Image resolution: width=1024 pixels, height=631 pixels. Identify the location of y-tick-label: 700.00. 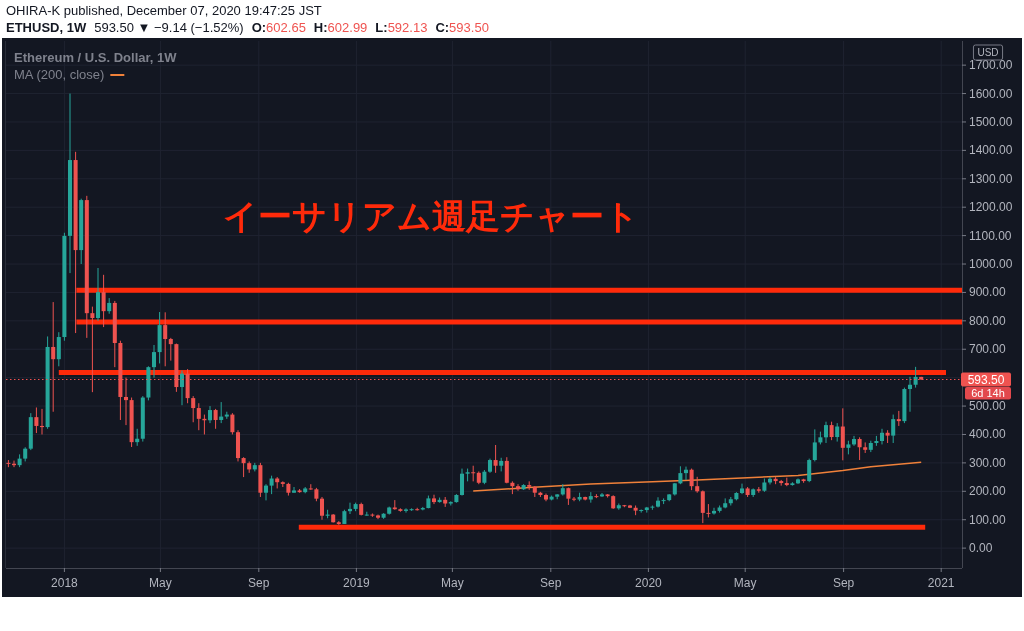
(988, 349).